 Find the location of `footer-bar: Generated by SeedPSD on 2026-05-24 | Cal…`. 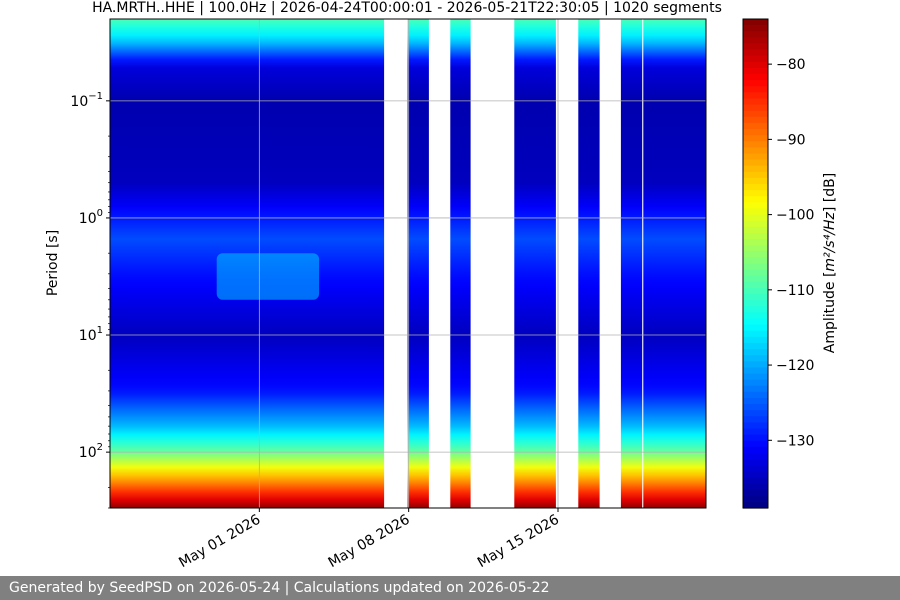

footer-bar: Generated by SeedPSD on 2026-05-24 | Cal… is located at coordinates (450, 588).